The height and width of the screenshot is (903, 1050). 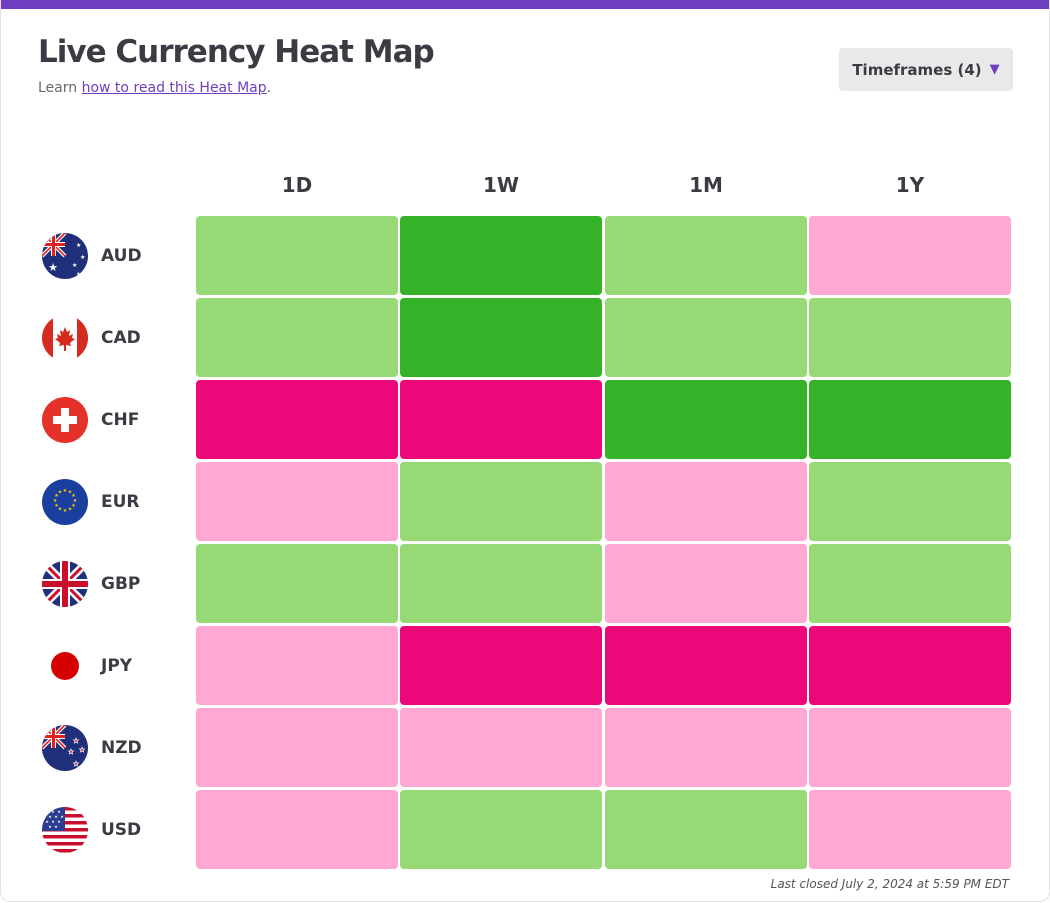 I want to click on heat-cell-chf-1y, so click(x=910, y=419).